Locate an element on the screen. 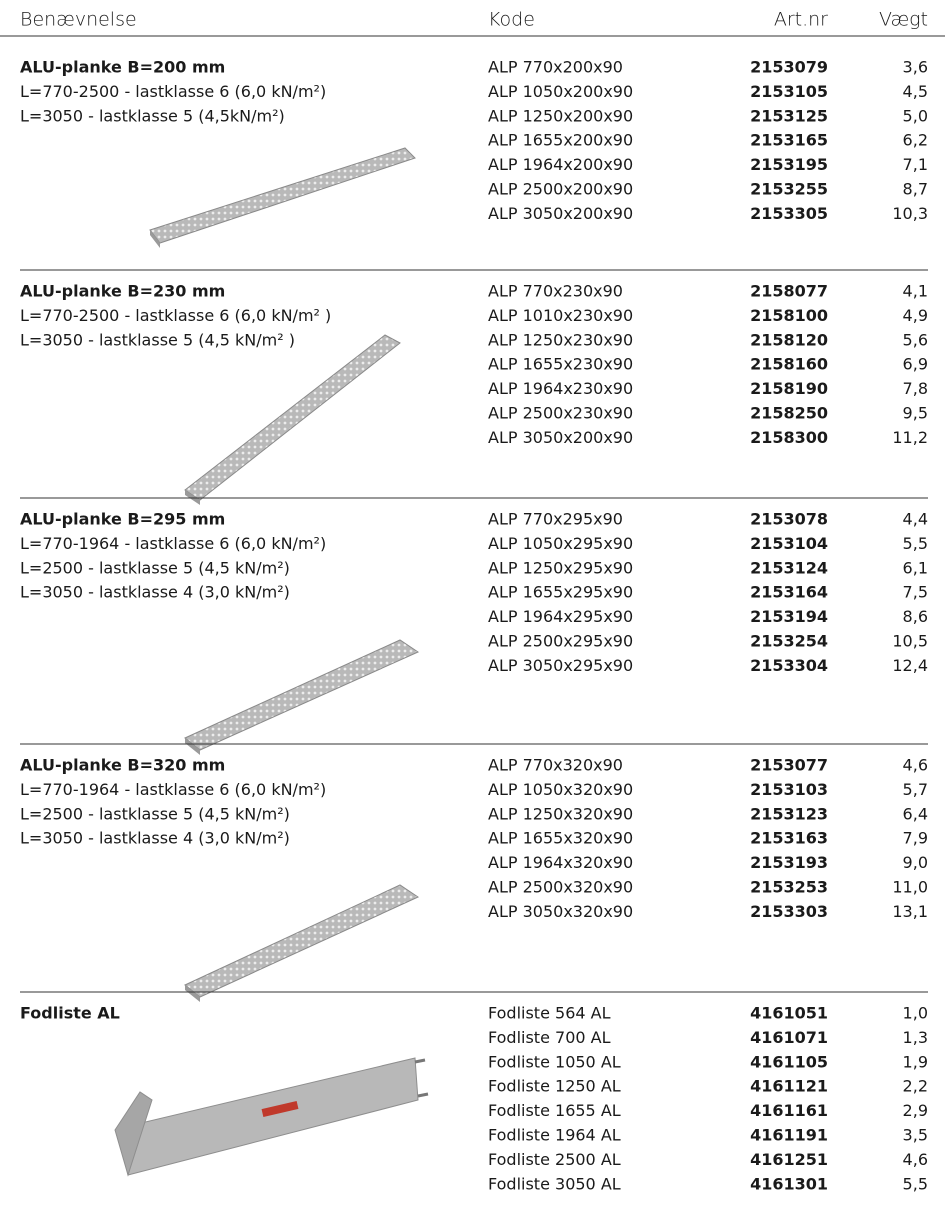  product-code: ALP 2500x200x90 is located at coordinates (560, 189).